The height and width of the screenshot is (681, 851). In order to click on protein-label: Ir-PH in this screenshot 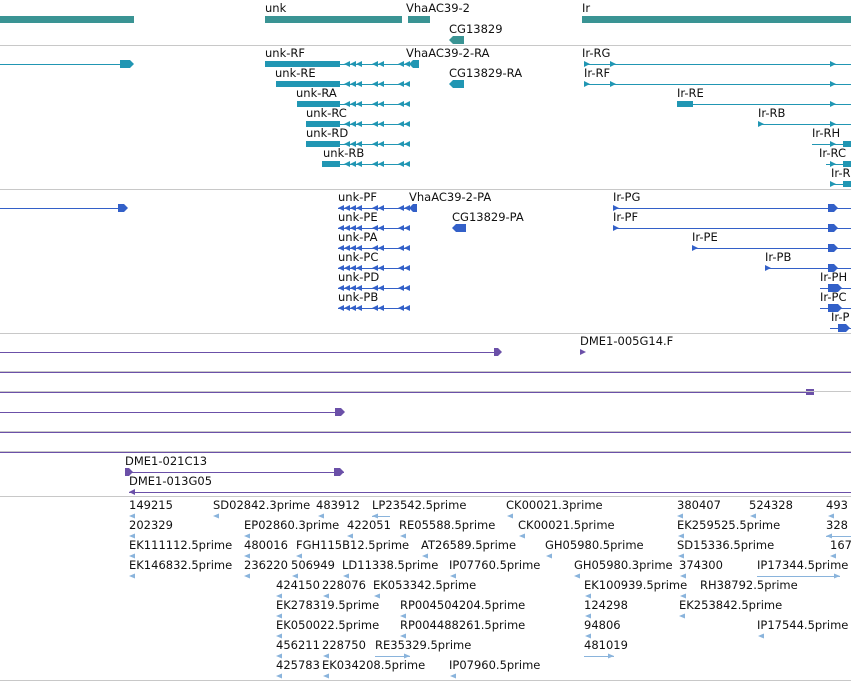, I will do `click(834, 277)`.